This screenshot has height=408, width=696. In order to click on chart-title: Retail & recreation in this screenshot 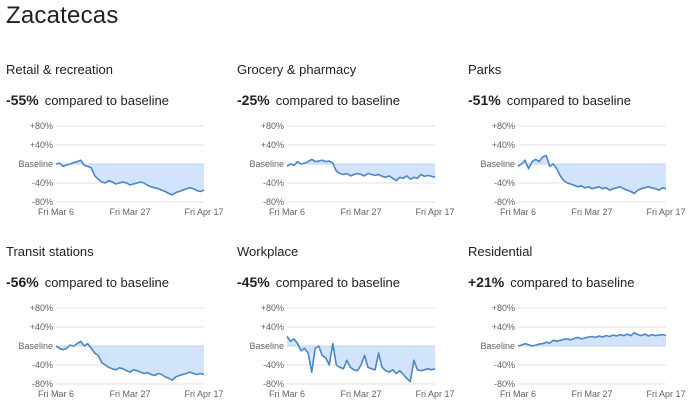, I will do `click(59, 69)`.